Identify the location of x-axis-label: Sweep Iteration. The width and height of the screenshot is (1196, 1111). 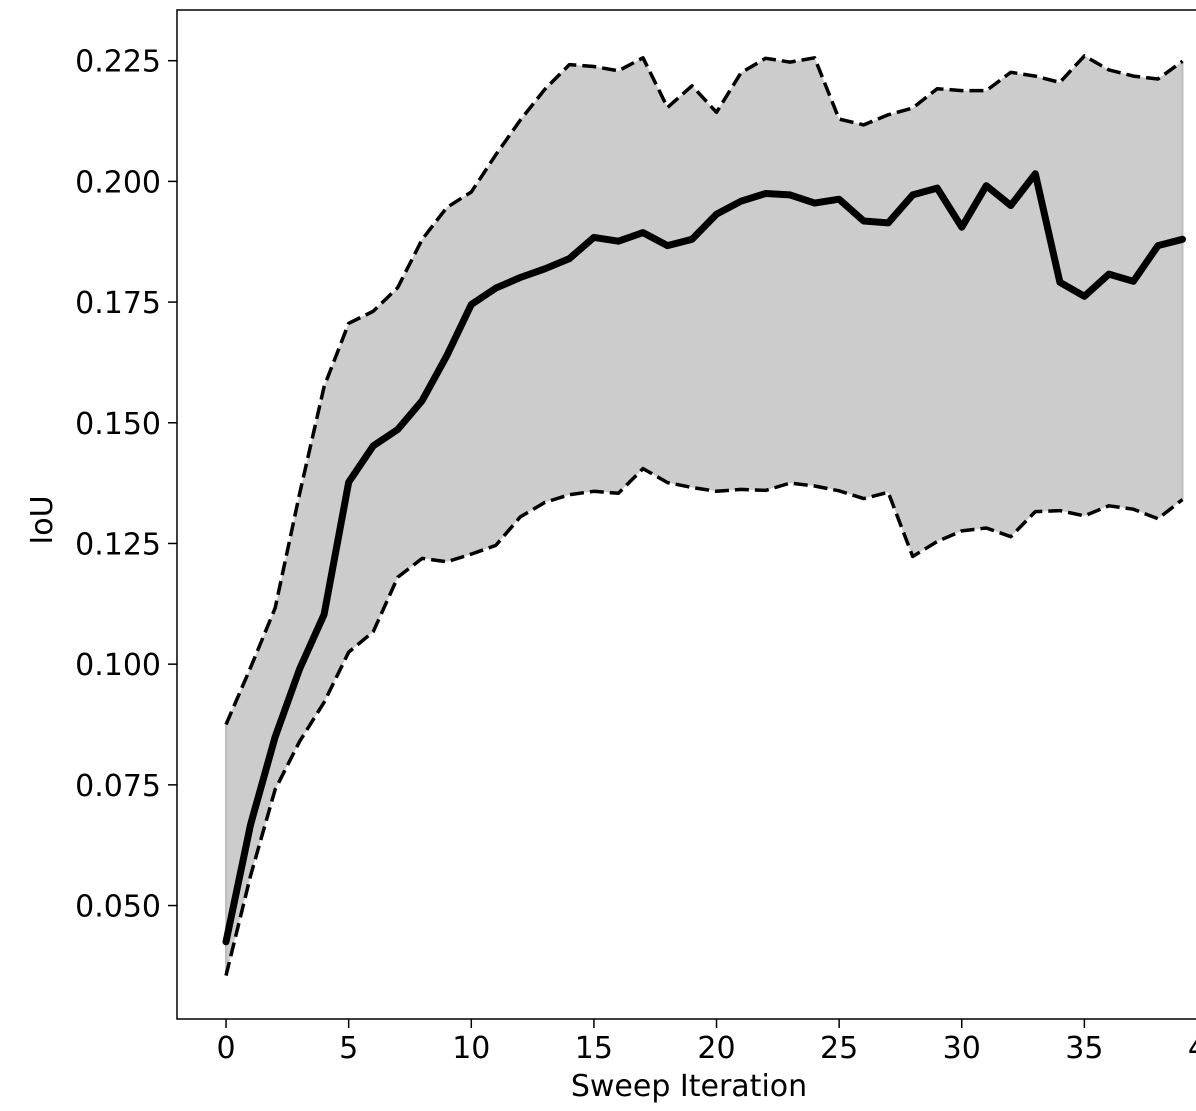
(689, 1086).